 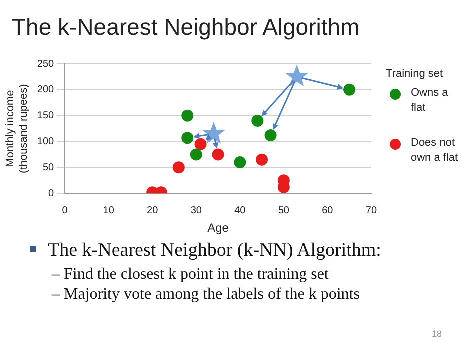 I want to click on text: – Majority vote among the labels of the k points, so click(x=206, y=294).